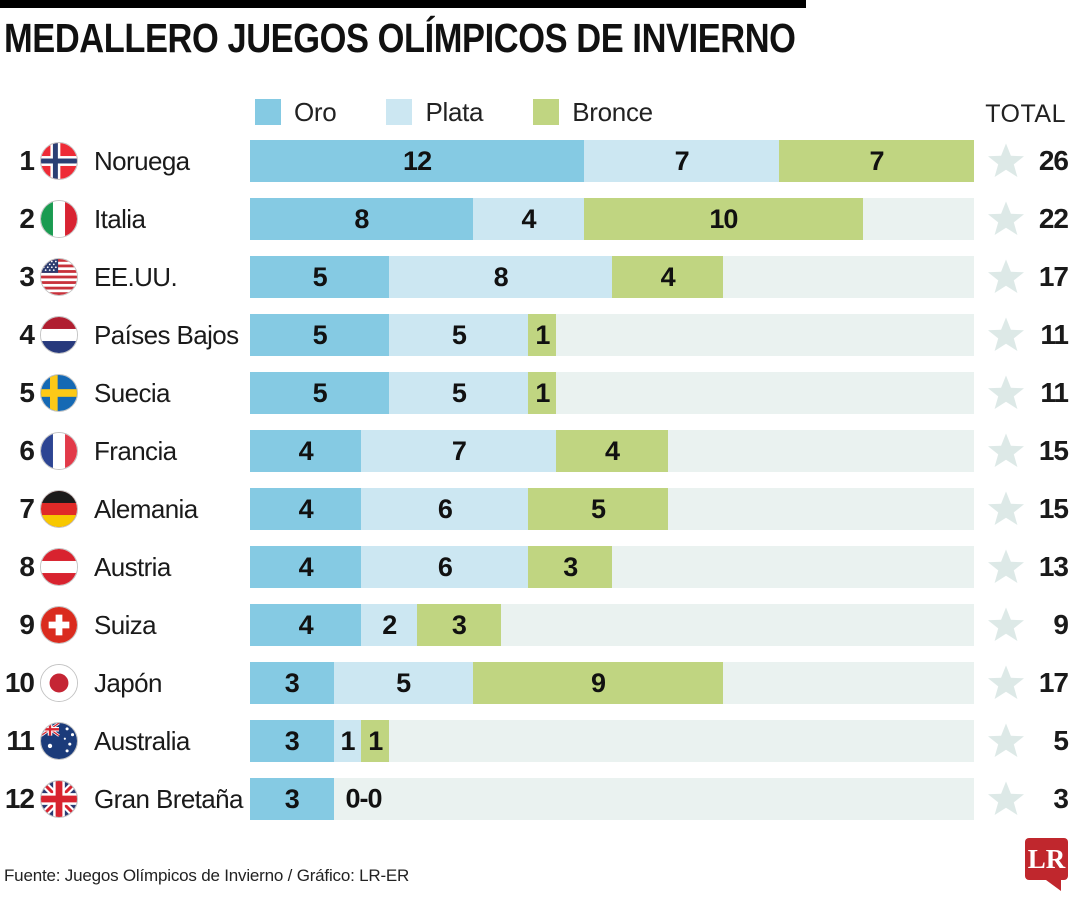  Describe the element at coordinates (142, 740) in the screenshot. I see `country-name: Australia` at that location.